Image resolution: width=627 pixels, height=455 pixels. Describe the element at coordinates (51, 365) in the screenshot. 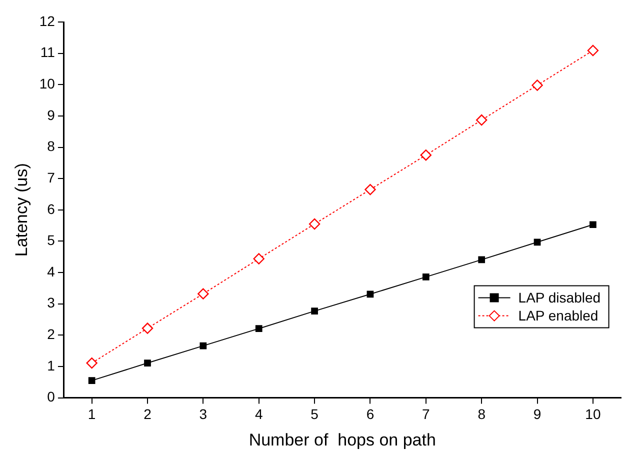

I see `y-tick-label: 1` at that location.